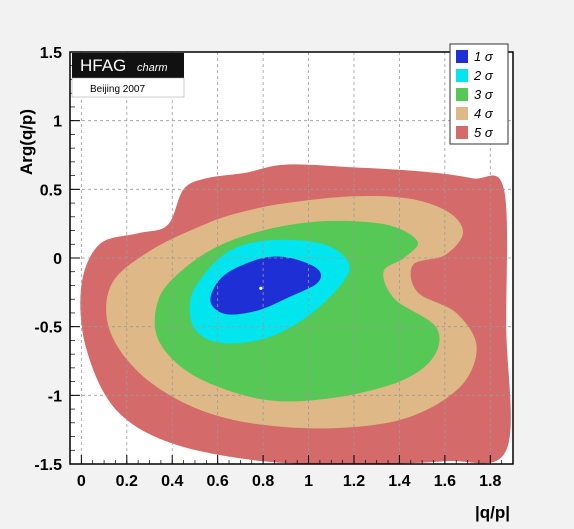  What do you see at coordinates (51, 190) in the screenshot?
I see `y-tick-label: 0.5` at bounding box center [51, 190].